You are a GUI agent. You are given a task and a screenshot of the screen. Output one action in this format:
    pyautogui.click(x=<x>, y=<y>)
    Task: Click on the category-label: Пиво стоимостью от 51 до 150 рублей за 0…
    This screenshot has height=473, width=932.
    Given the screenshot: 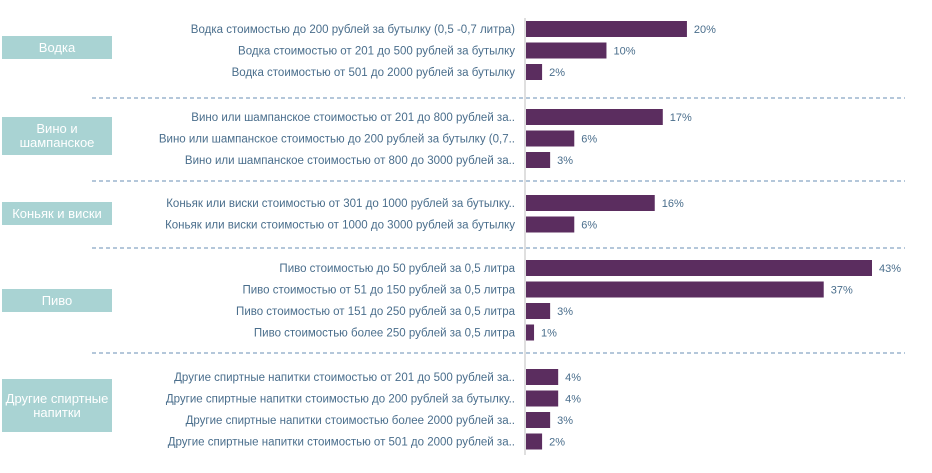 What is the action you would take?
    pyautogui.click(x=378, y=291)
    